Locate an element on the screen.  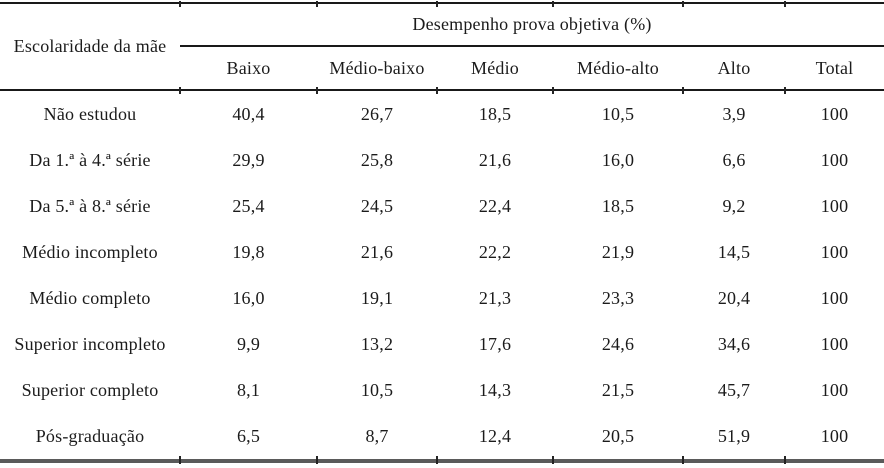
table-cell: 40,4 is located at coordinates (248, 113).